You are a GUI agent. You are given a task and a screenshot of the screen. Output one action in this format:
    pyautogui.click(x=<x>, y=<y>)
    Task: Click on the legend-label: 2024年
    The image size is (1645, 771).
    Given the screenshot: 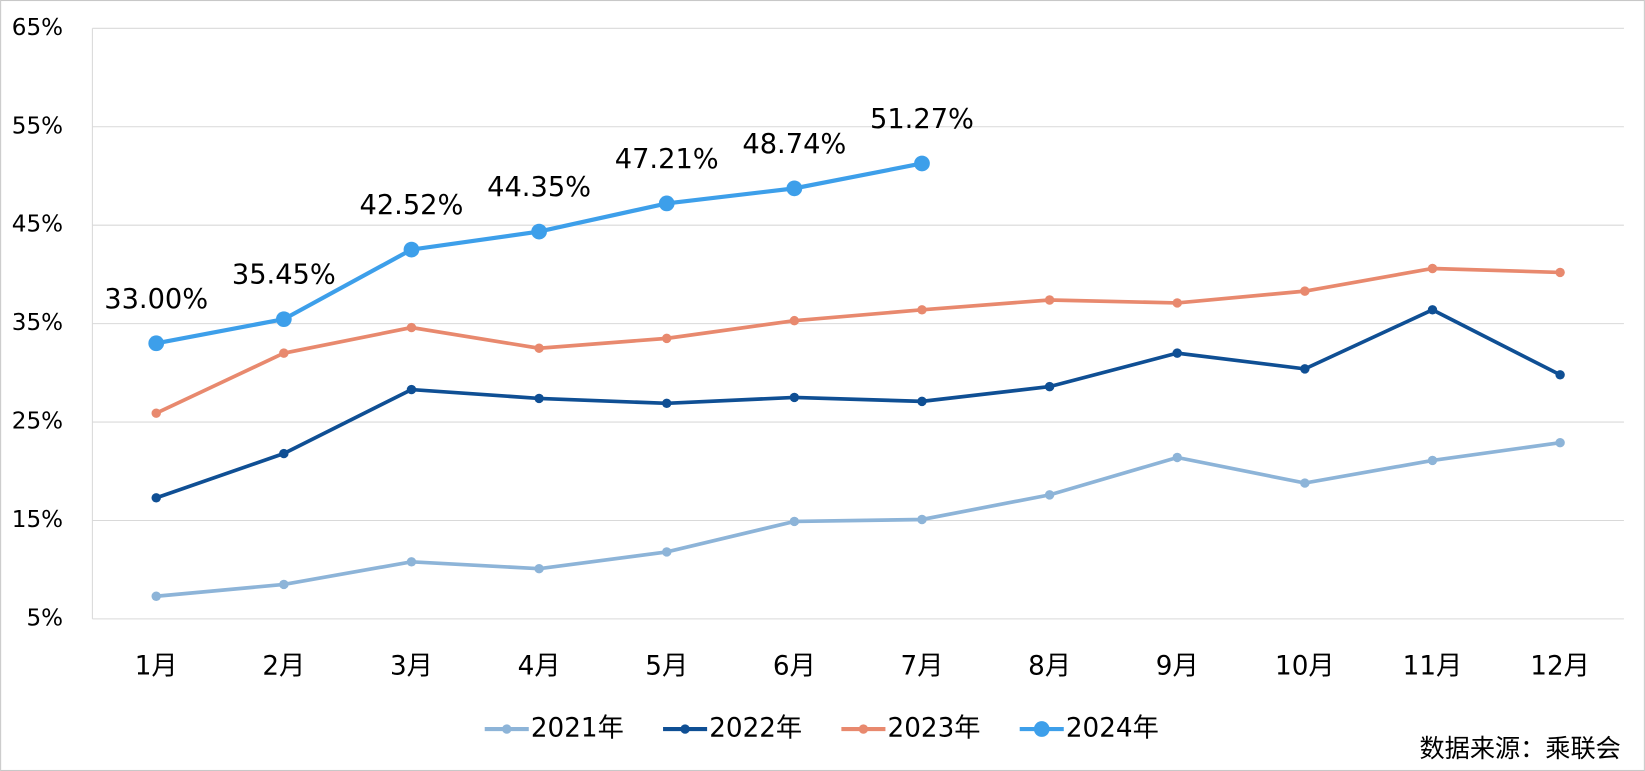 What is the action you would take?
    pyautogui.click(x=1112, y=729)
    